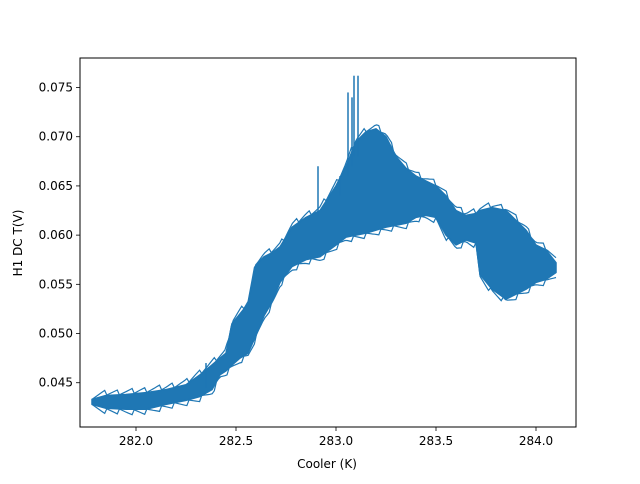 This screenshot has height=484, width=640. What do you see at coordinates (56, 383) in the screenshot?
I see `y-tick-label: 0.045` at bounding box center [56, 383].